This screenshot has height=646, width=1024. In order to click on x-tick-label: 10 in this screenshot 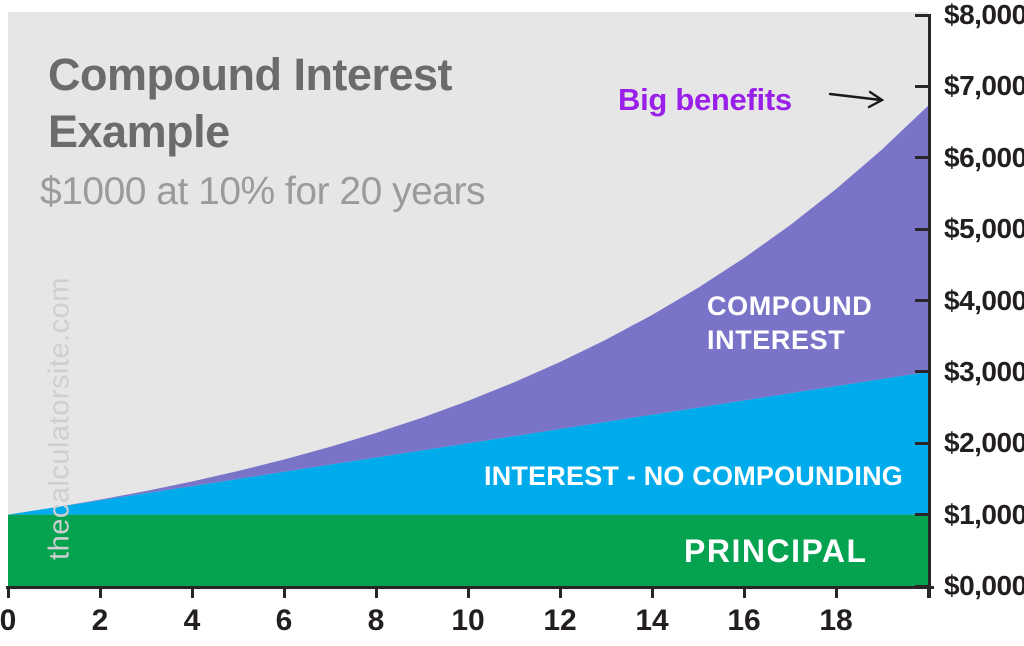, I will do `click(468, 620)`.